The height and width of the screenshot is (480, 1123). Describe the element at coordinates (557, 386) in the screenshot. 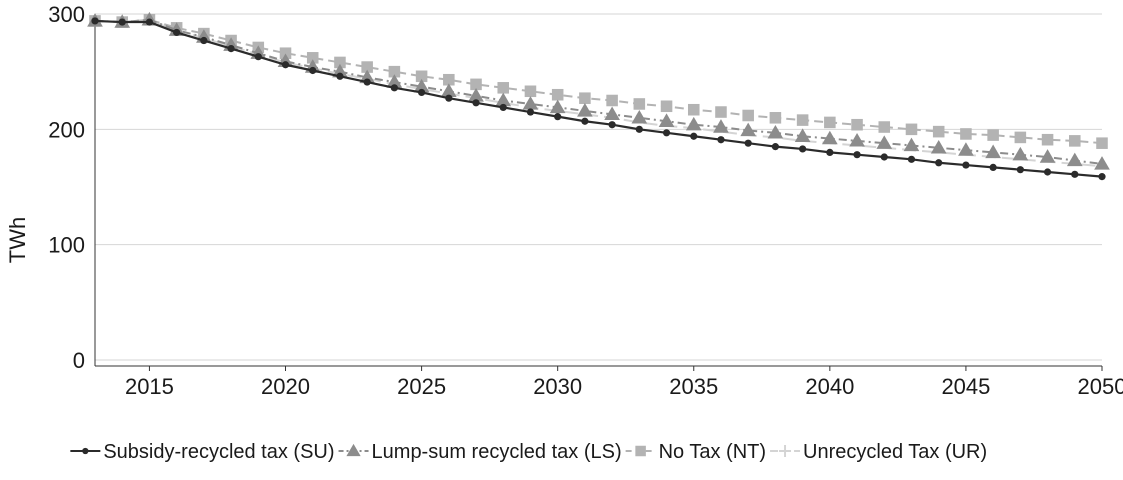

I see `x-tick-label: 2030` at that location.